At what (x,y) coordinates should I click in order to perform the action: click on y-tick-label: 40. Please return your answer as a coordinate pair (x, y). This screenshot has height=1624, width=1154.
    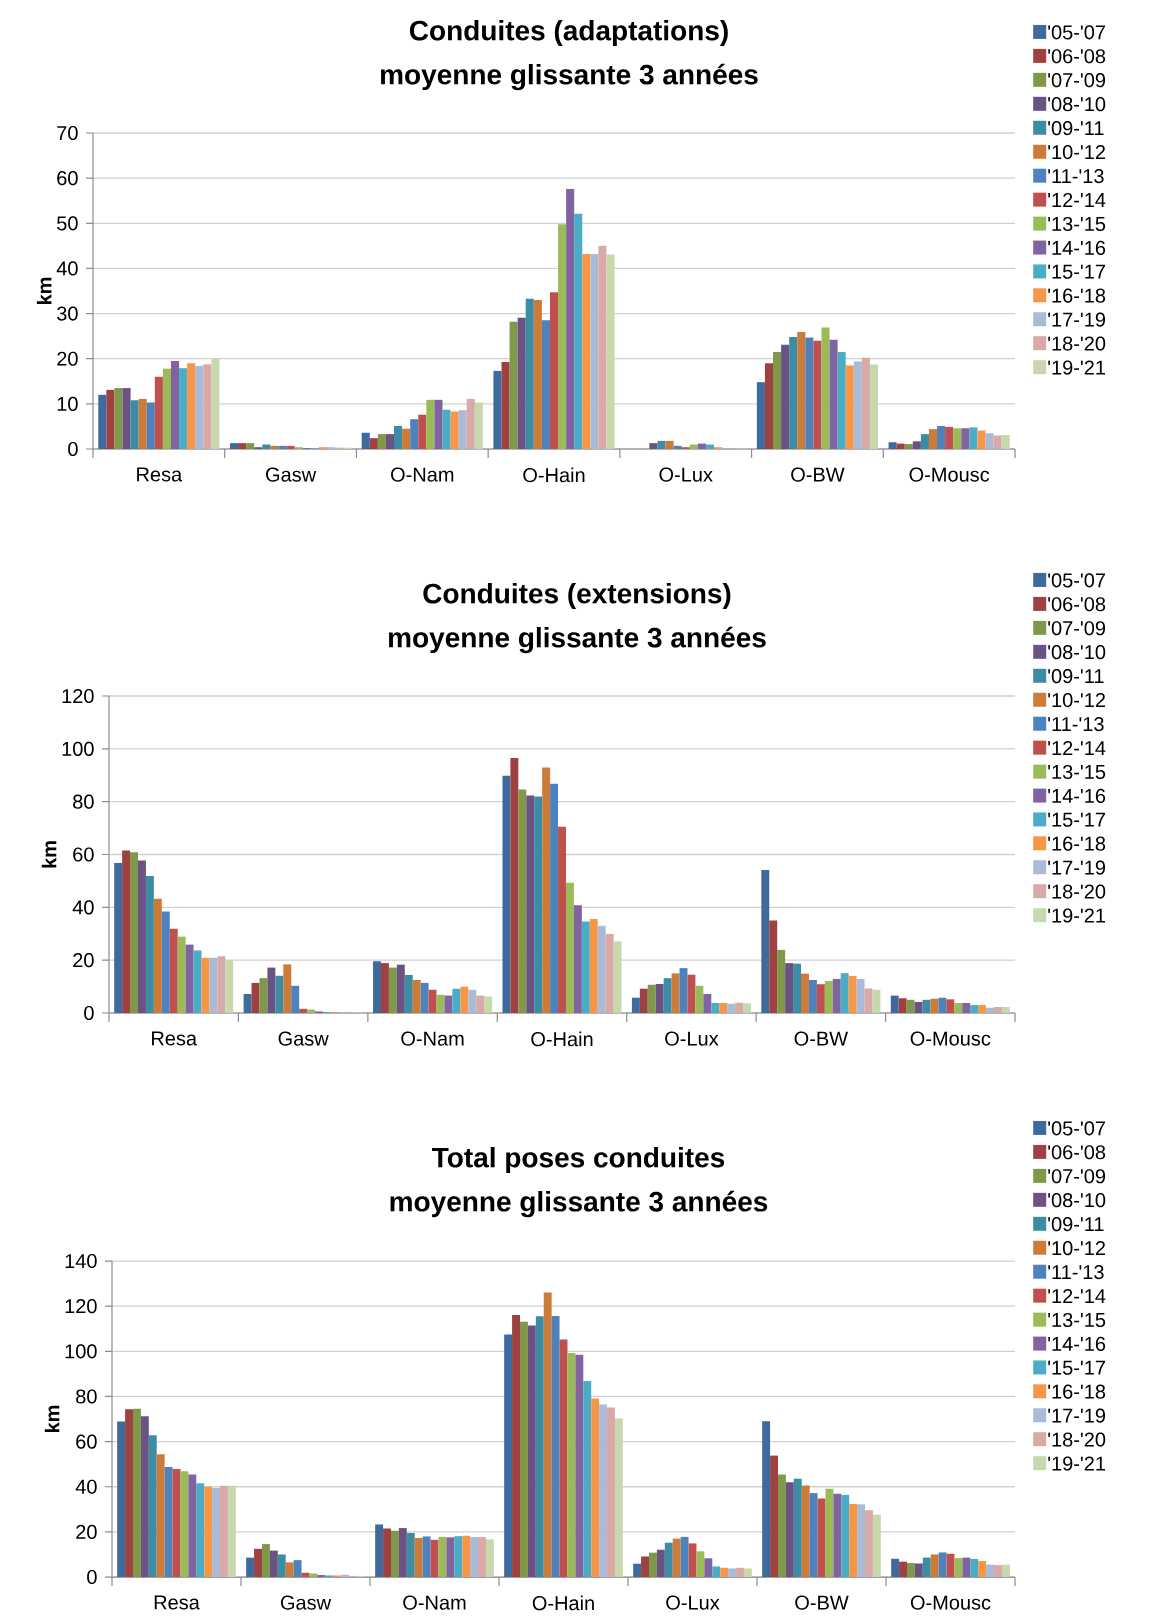
    Looking at the image, I should click on (67, 268).